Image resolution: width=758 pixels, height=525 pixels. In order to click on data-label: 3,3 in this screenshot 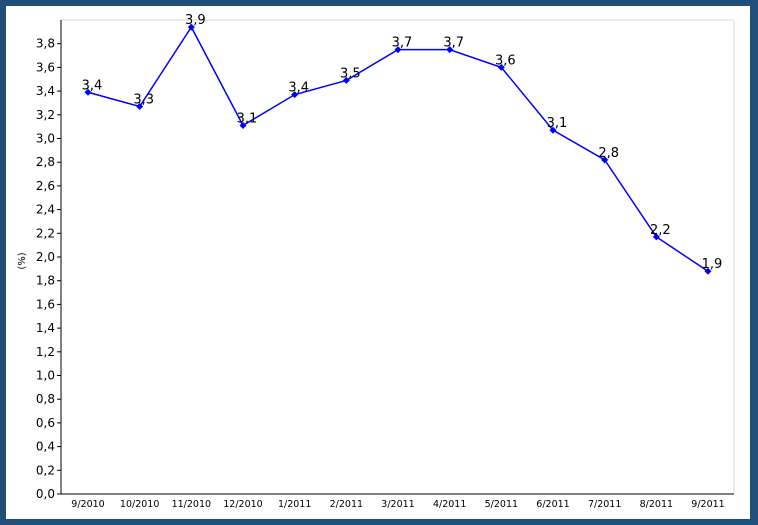, I will do `click(143, 100)`.